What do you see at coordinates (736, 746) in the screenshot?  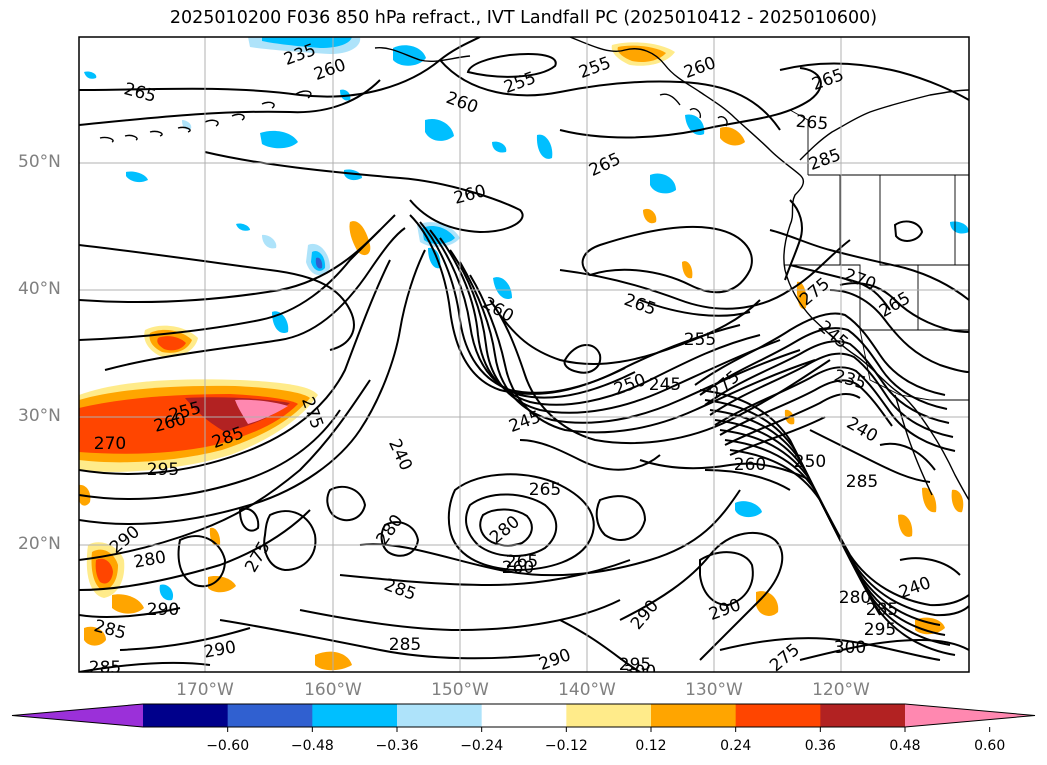 I see `colorbar-tick-label: 0.24` at bounding box center [736, 746].